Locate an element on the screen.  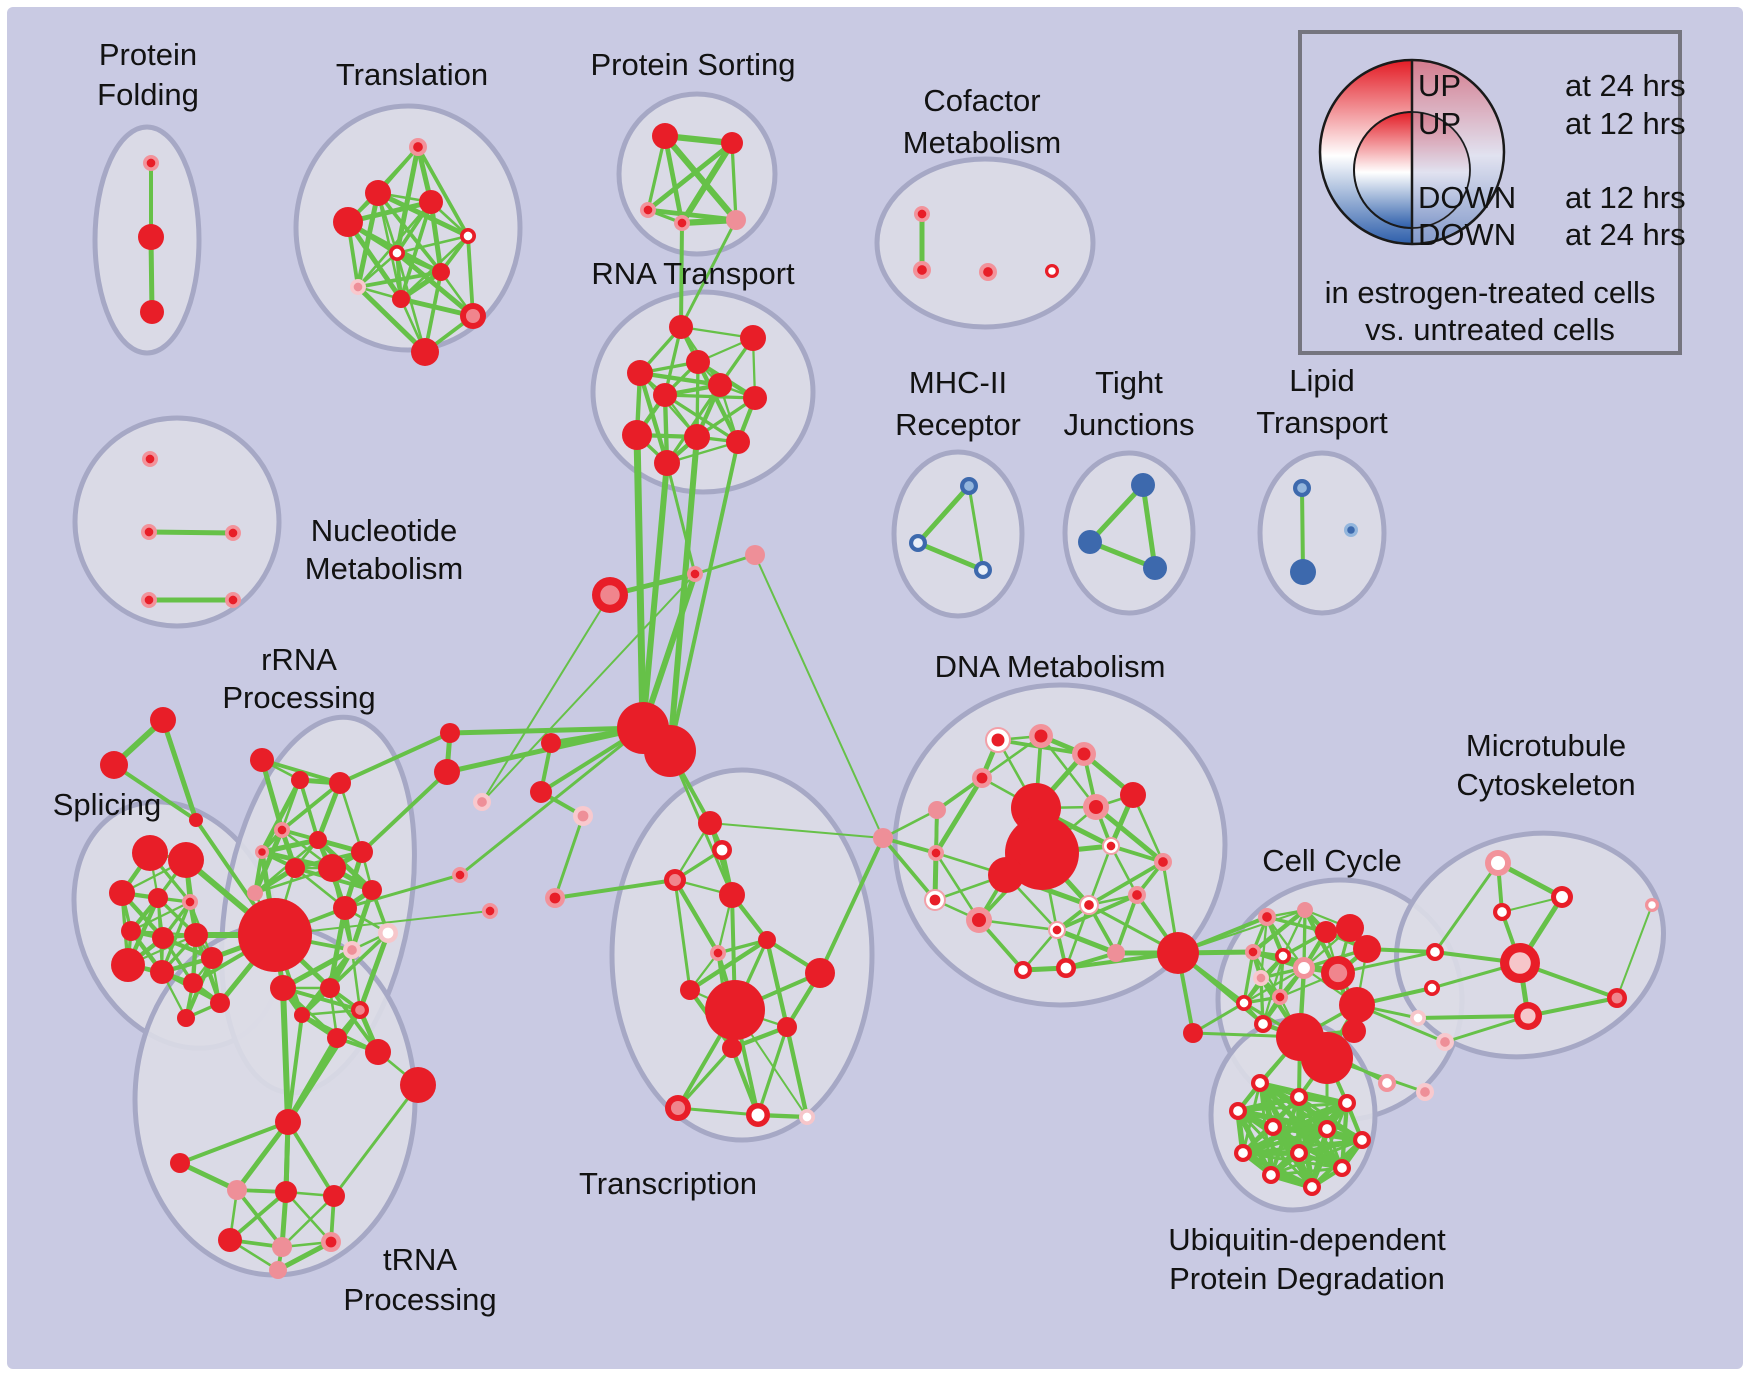
cluster-label-nucleotide-metabolism: Metabolism is located at coordinates (384, 568).